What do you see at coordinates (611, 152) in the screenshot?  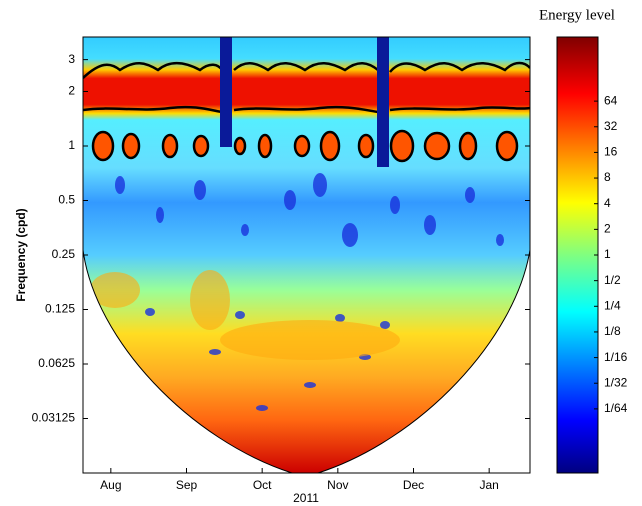 I see `colorbar-tick-label: 16` at bounding box center [611, 152].